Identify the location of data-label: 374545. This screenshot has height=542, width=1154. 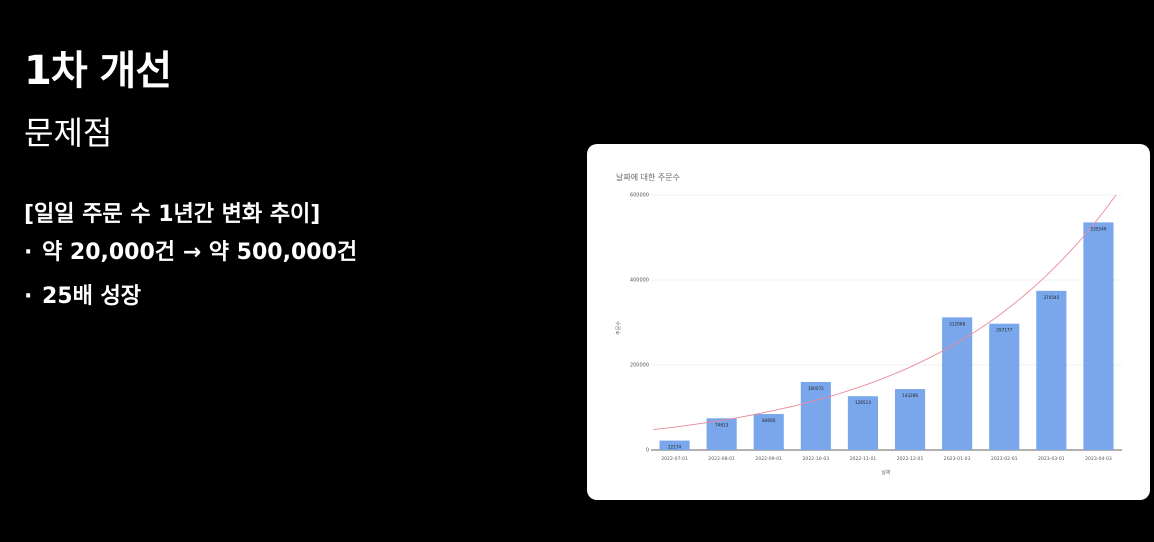
(1051, 297).